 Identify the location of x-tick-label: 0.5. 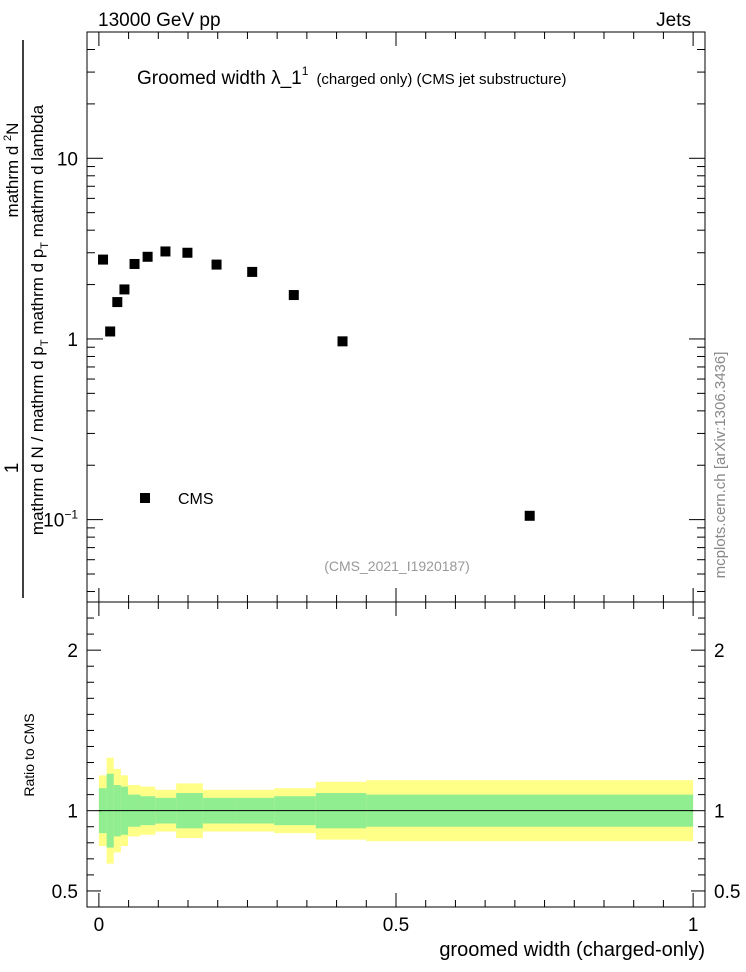
(396, 925).